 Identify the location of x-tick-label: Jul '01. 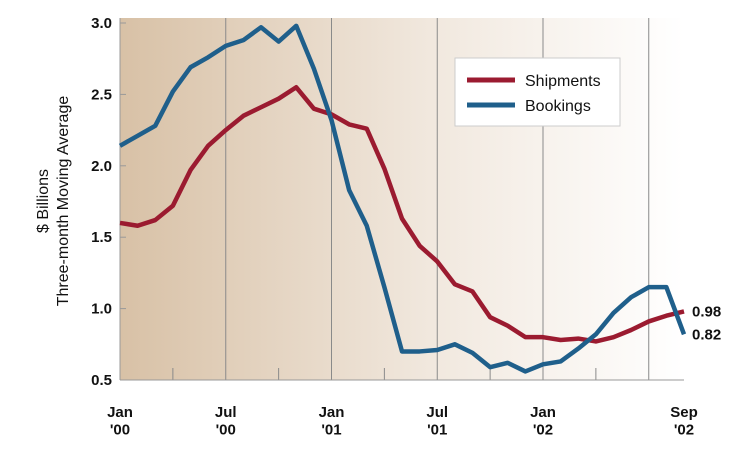
(437, 421).